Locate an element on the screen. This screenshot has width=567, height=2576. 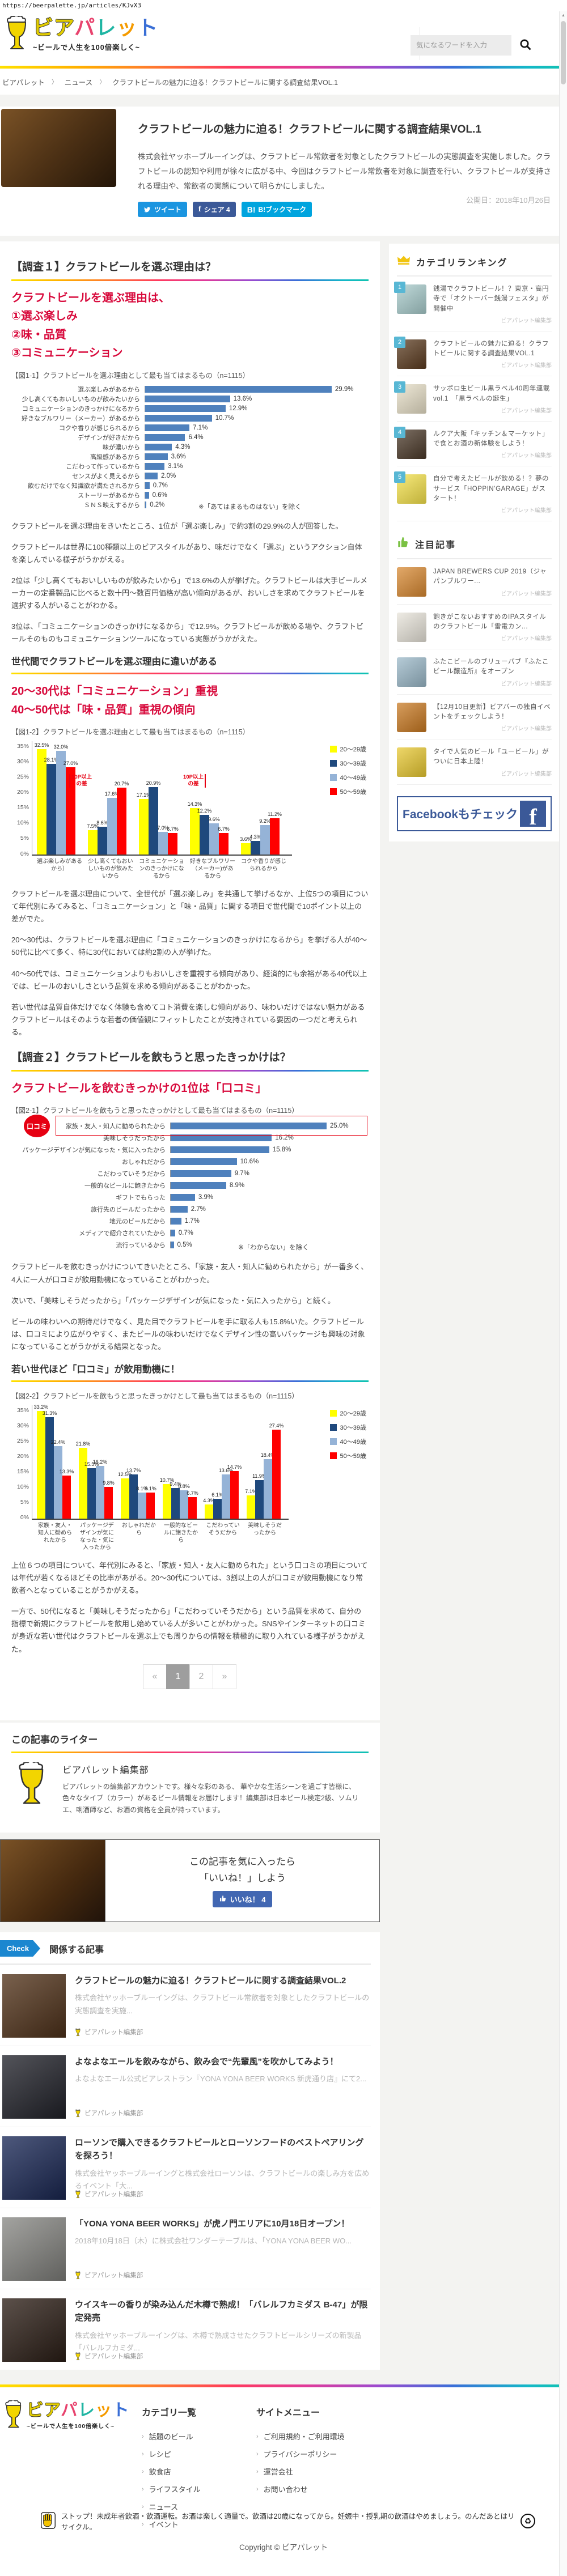
chart-legend: 20～29歳 30～39歳 40～49歳 50～59歳 is located at coordinates (347, 770).